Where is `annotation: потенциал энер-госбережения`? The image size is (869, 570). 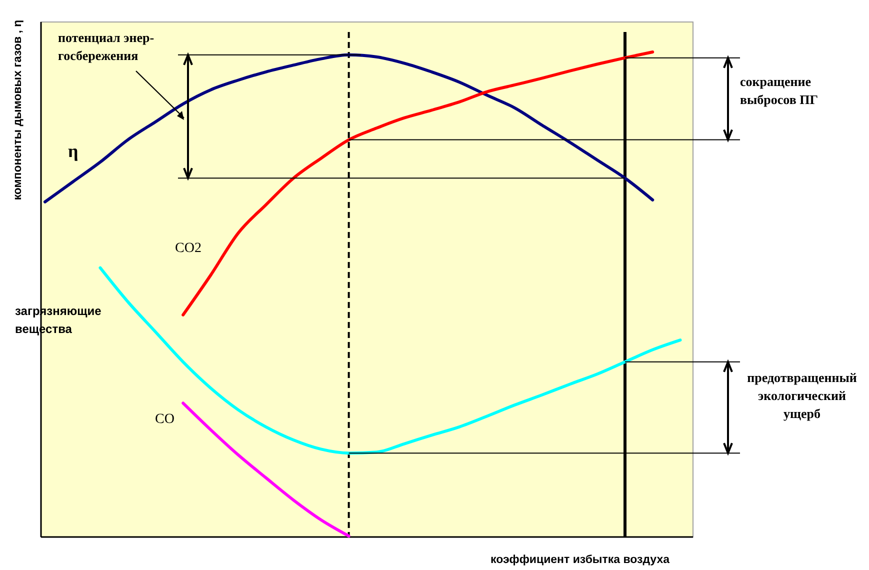
annotation: потенциал энер-госбережения is located at coordinates (106, 46).